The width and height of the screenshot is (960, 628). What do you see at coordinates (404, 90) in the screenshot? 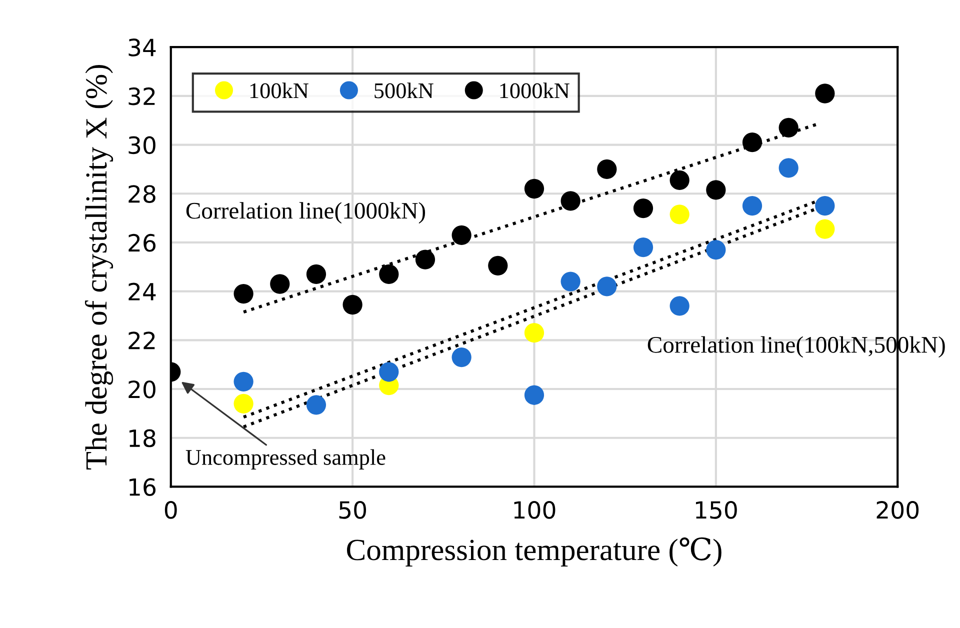
I see `legend-label: 500kN` at bounding box center [404, 90].